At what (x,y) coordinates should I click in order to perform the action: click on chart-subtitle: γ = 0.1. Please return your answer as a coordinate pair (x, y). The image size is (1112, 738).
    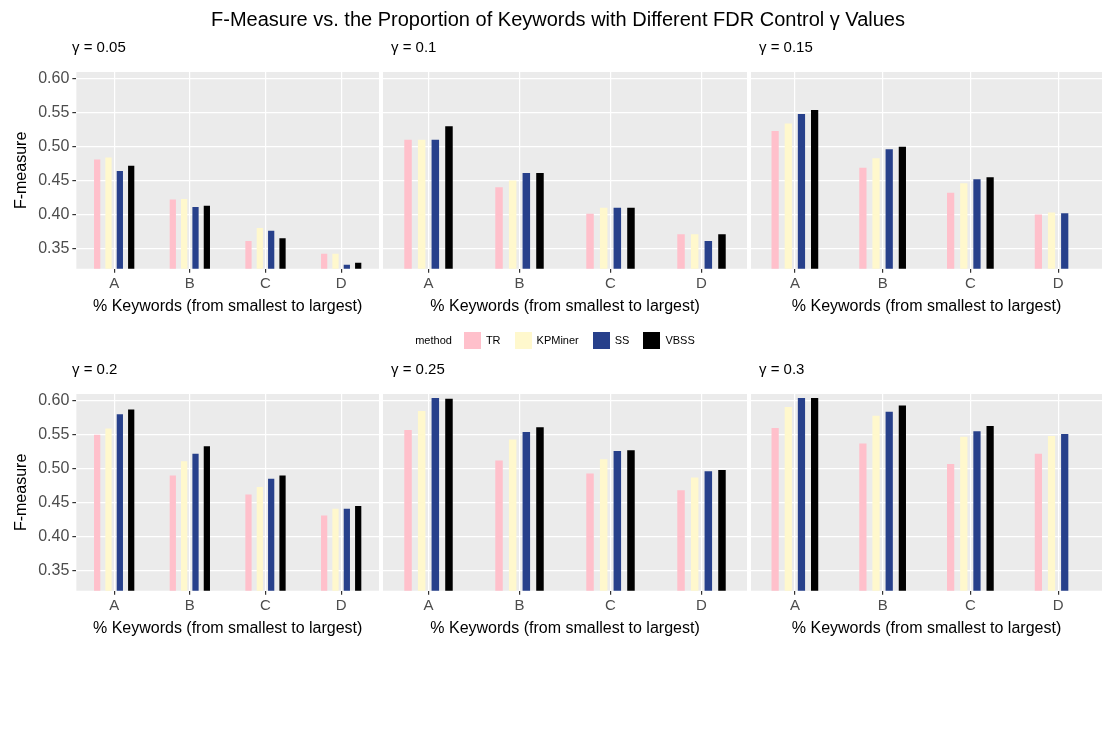
    Looking at the image, I should click on (414, 47).